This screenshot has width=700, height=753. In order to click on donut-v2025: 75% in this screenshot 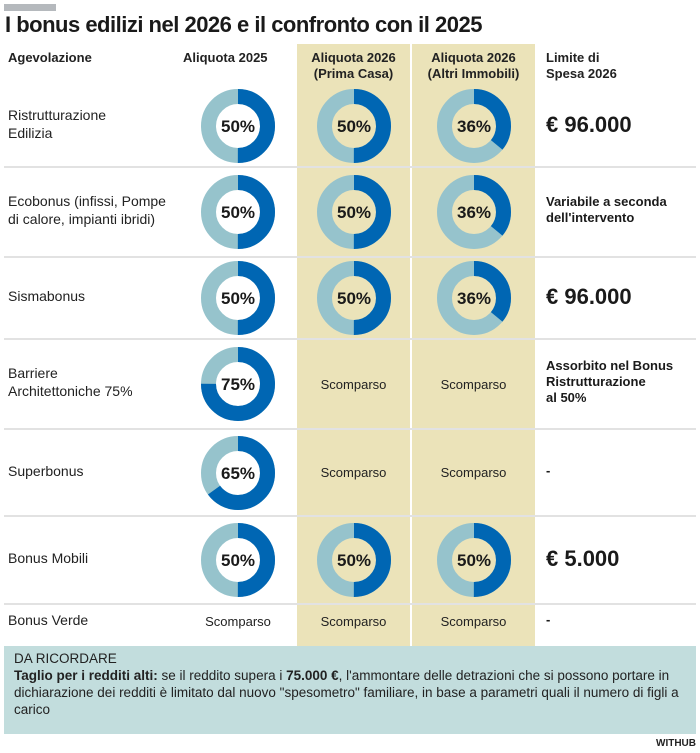, I will do `click(238, 384)`.